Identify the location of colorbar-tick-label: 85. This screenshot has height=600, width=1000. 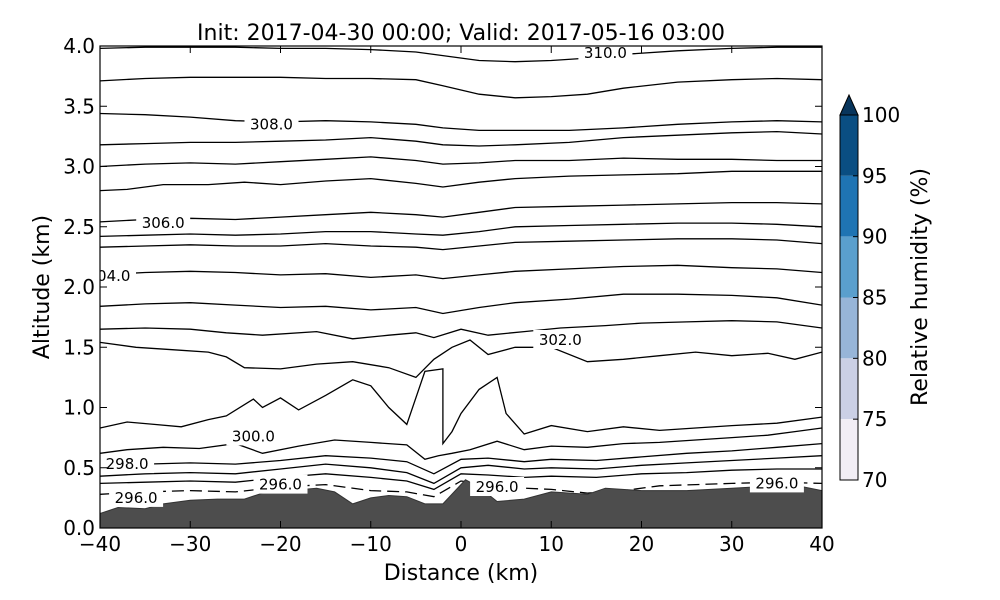
(874, 298).